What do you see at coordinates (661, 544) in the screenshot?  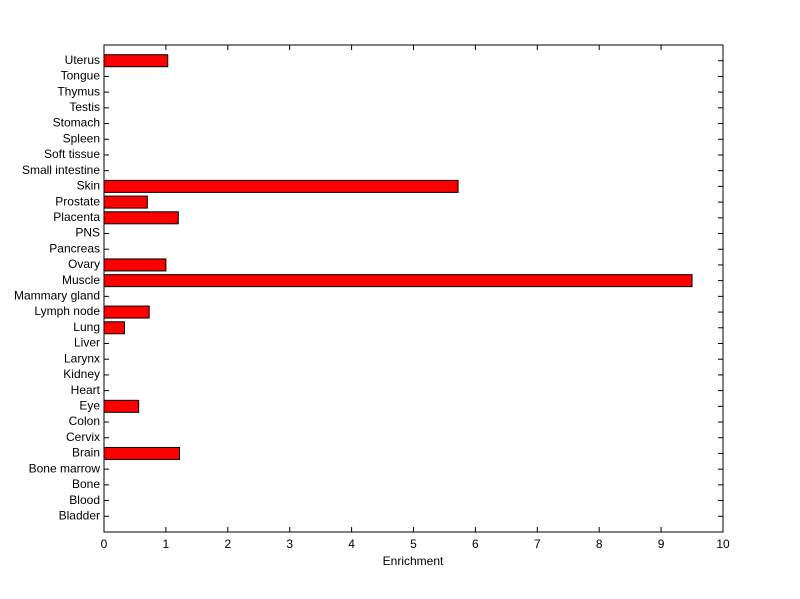 I see `x-tick-label: 9` at bounding box center [661, 544].